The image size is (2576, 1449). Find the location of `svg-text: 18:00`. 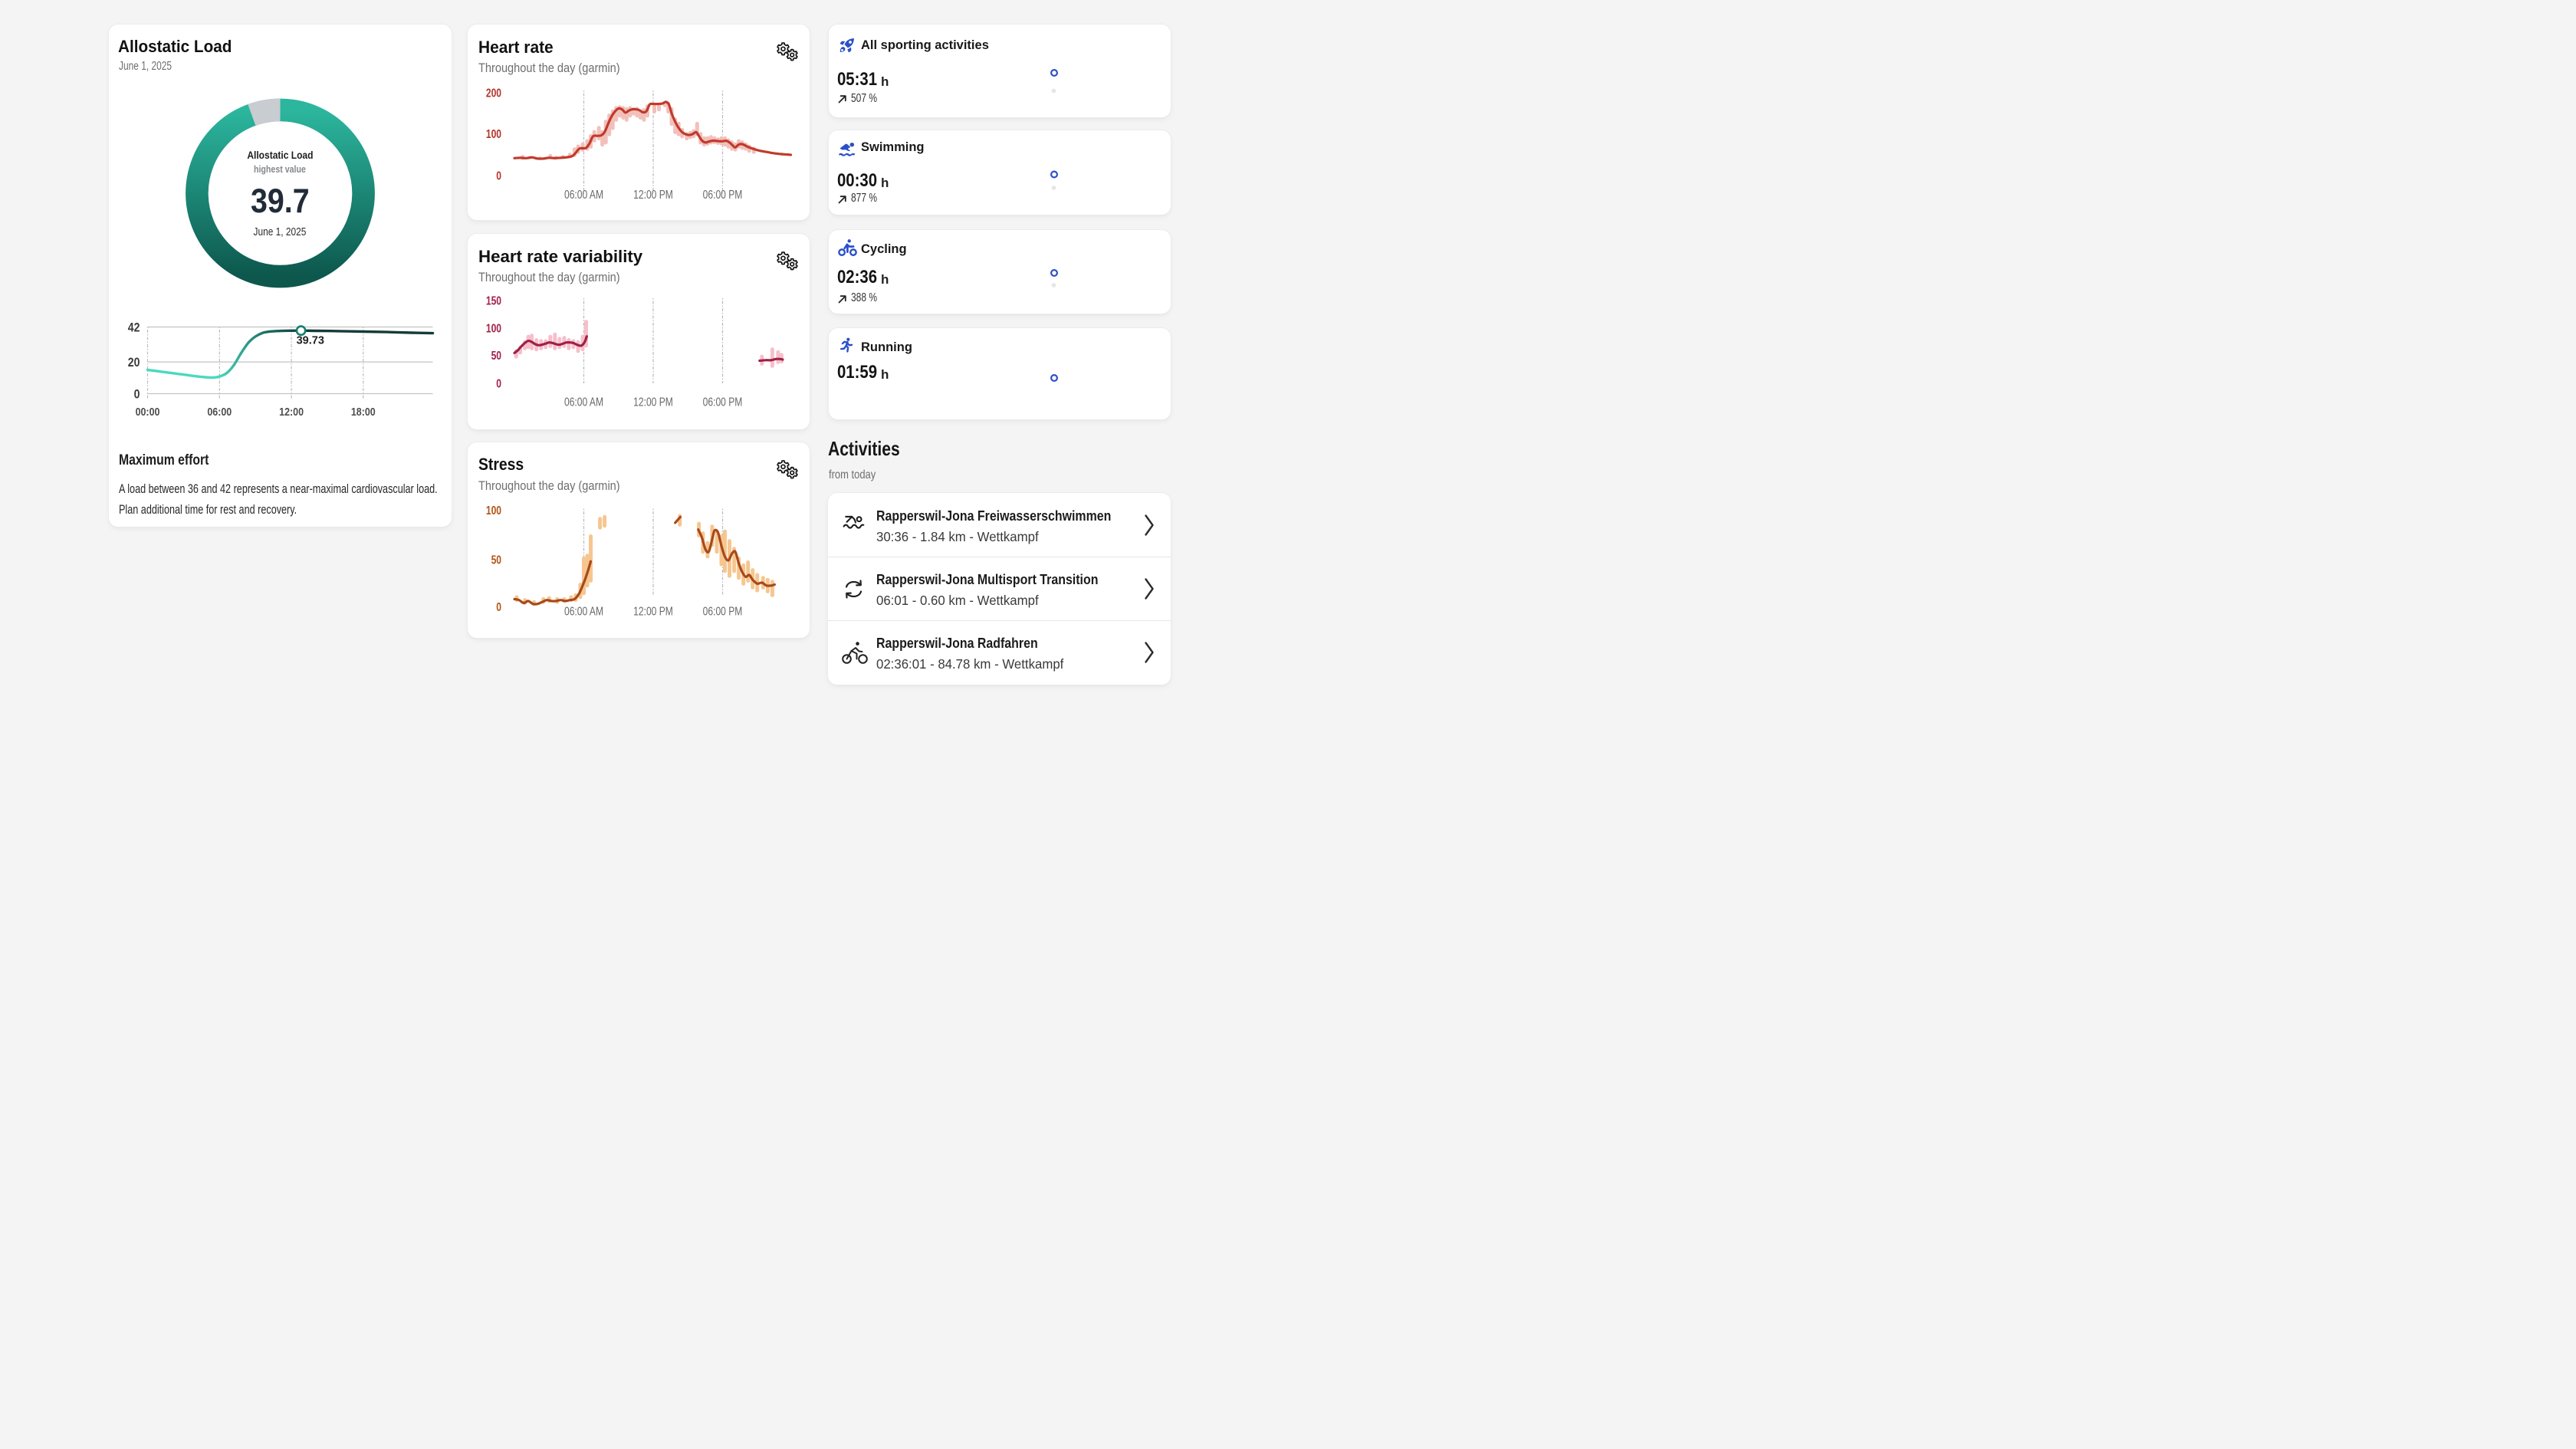

svg-text: 18:00 is located at coordinates (363, 412).